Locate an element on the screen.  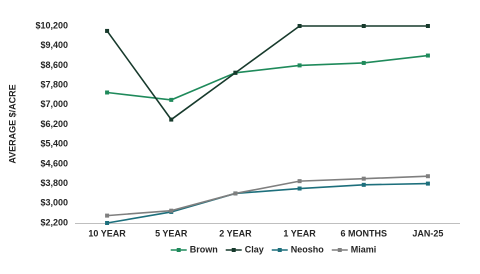
x-tick-label: 6 MONTHS is located at coordinates (363, 233).